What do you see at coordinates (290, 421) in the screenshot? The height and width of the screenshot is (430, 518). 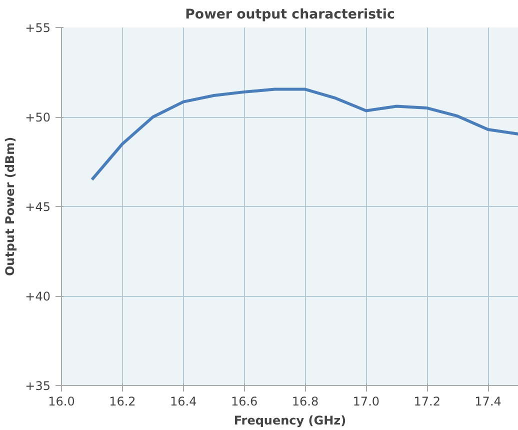 I see `x-axis-title: Frequency (GHz)` at bounding box center [290, 421].